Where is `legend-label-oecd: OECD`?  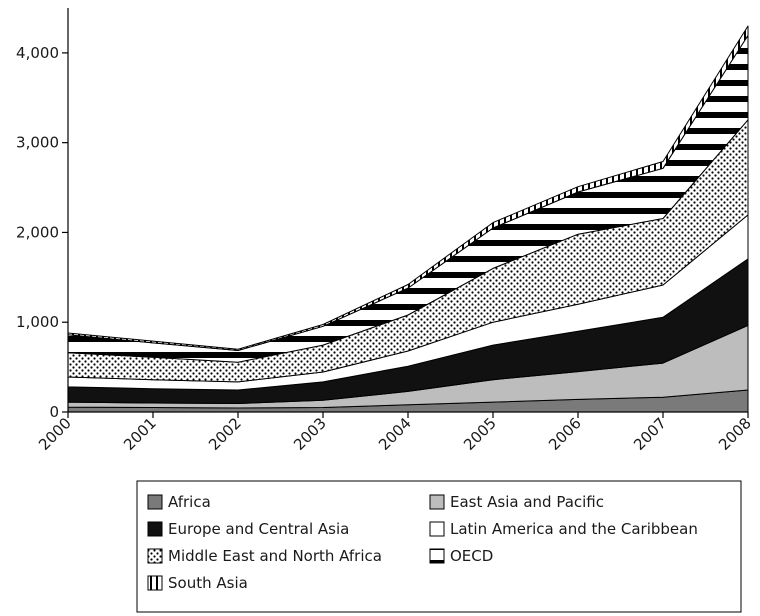 legend-label-oecd: OECD is located at coordinates (471, 556).